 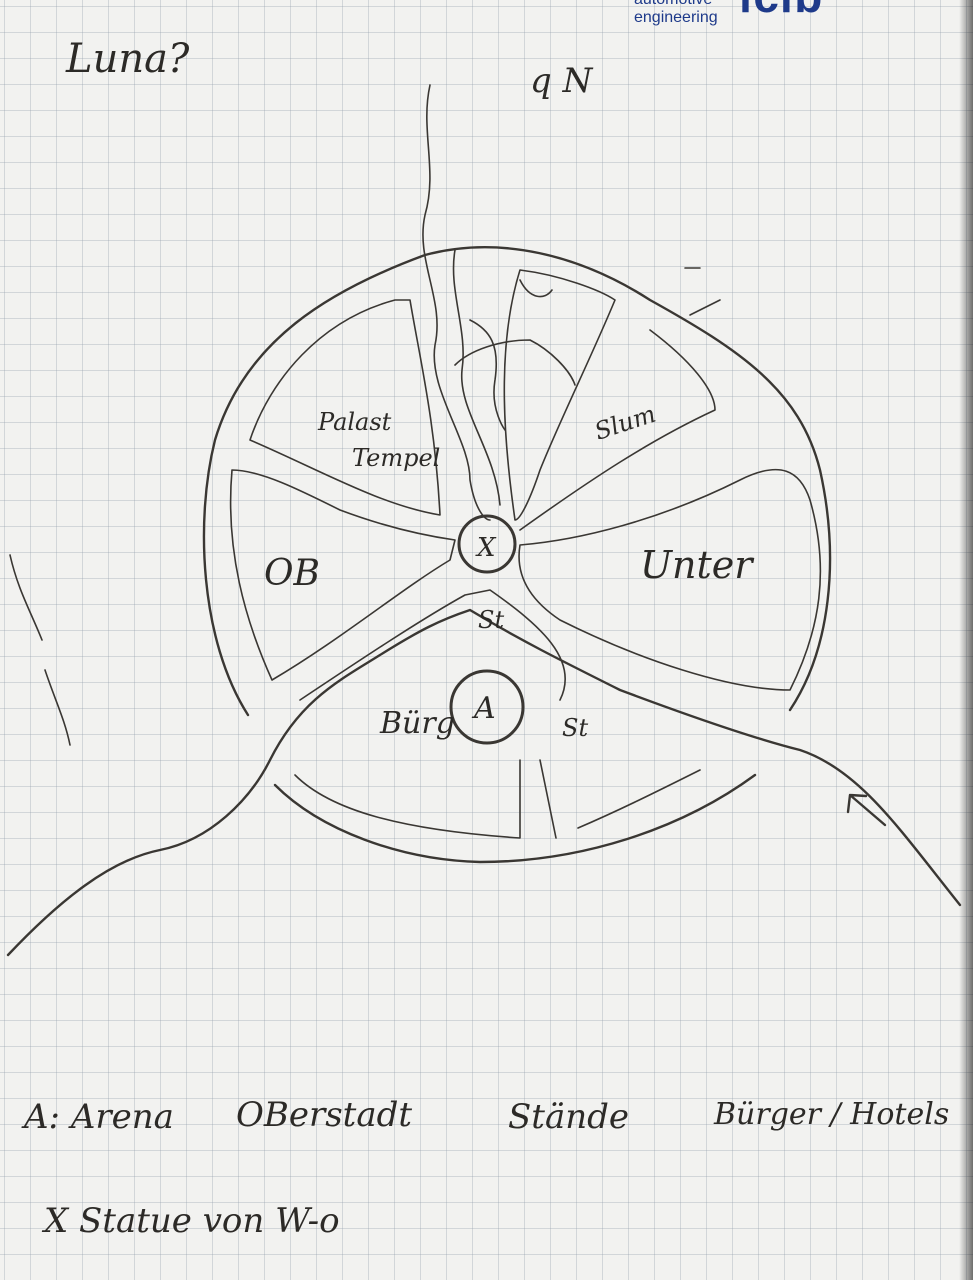 I want to click on arena-circle, so click(x=487, y=707).